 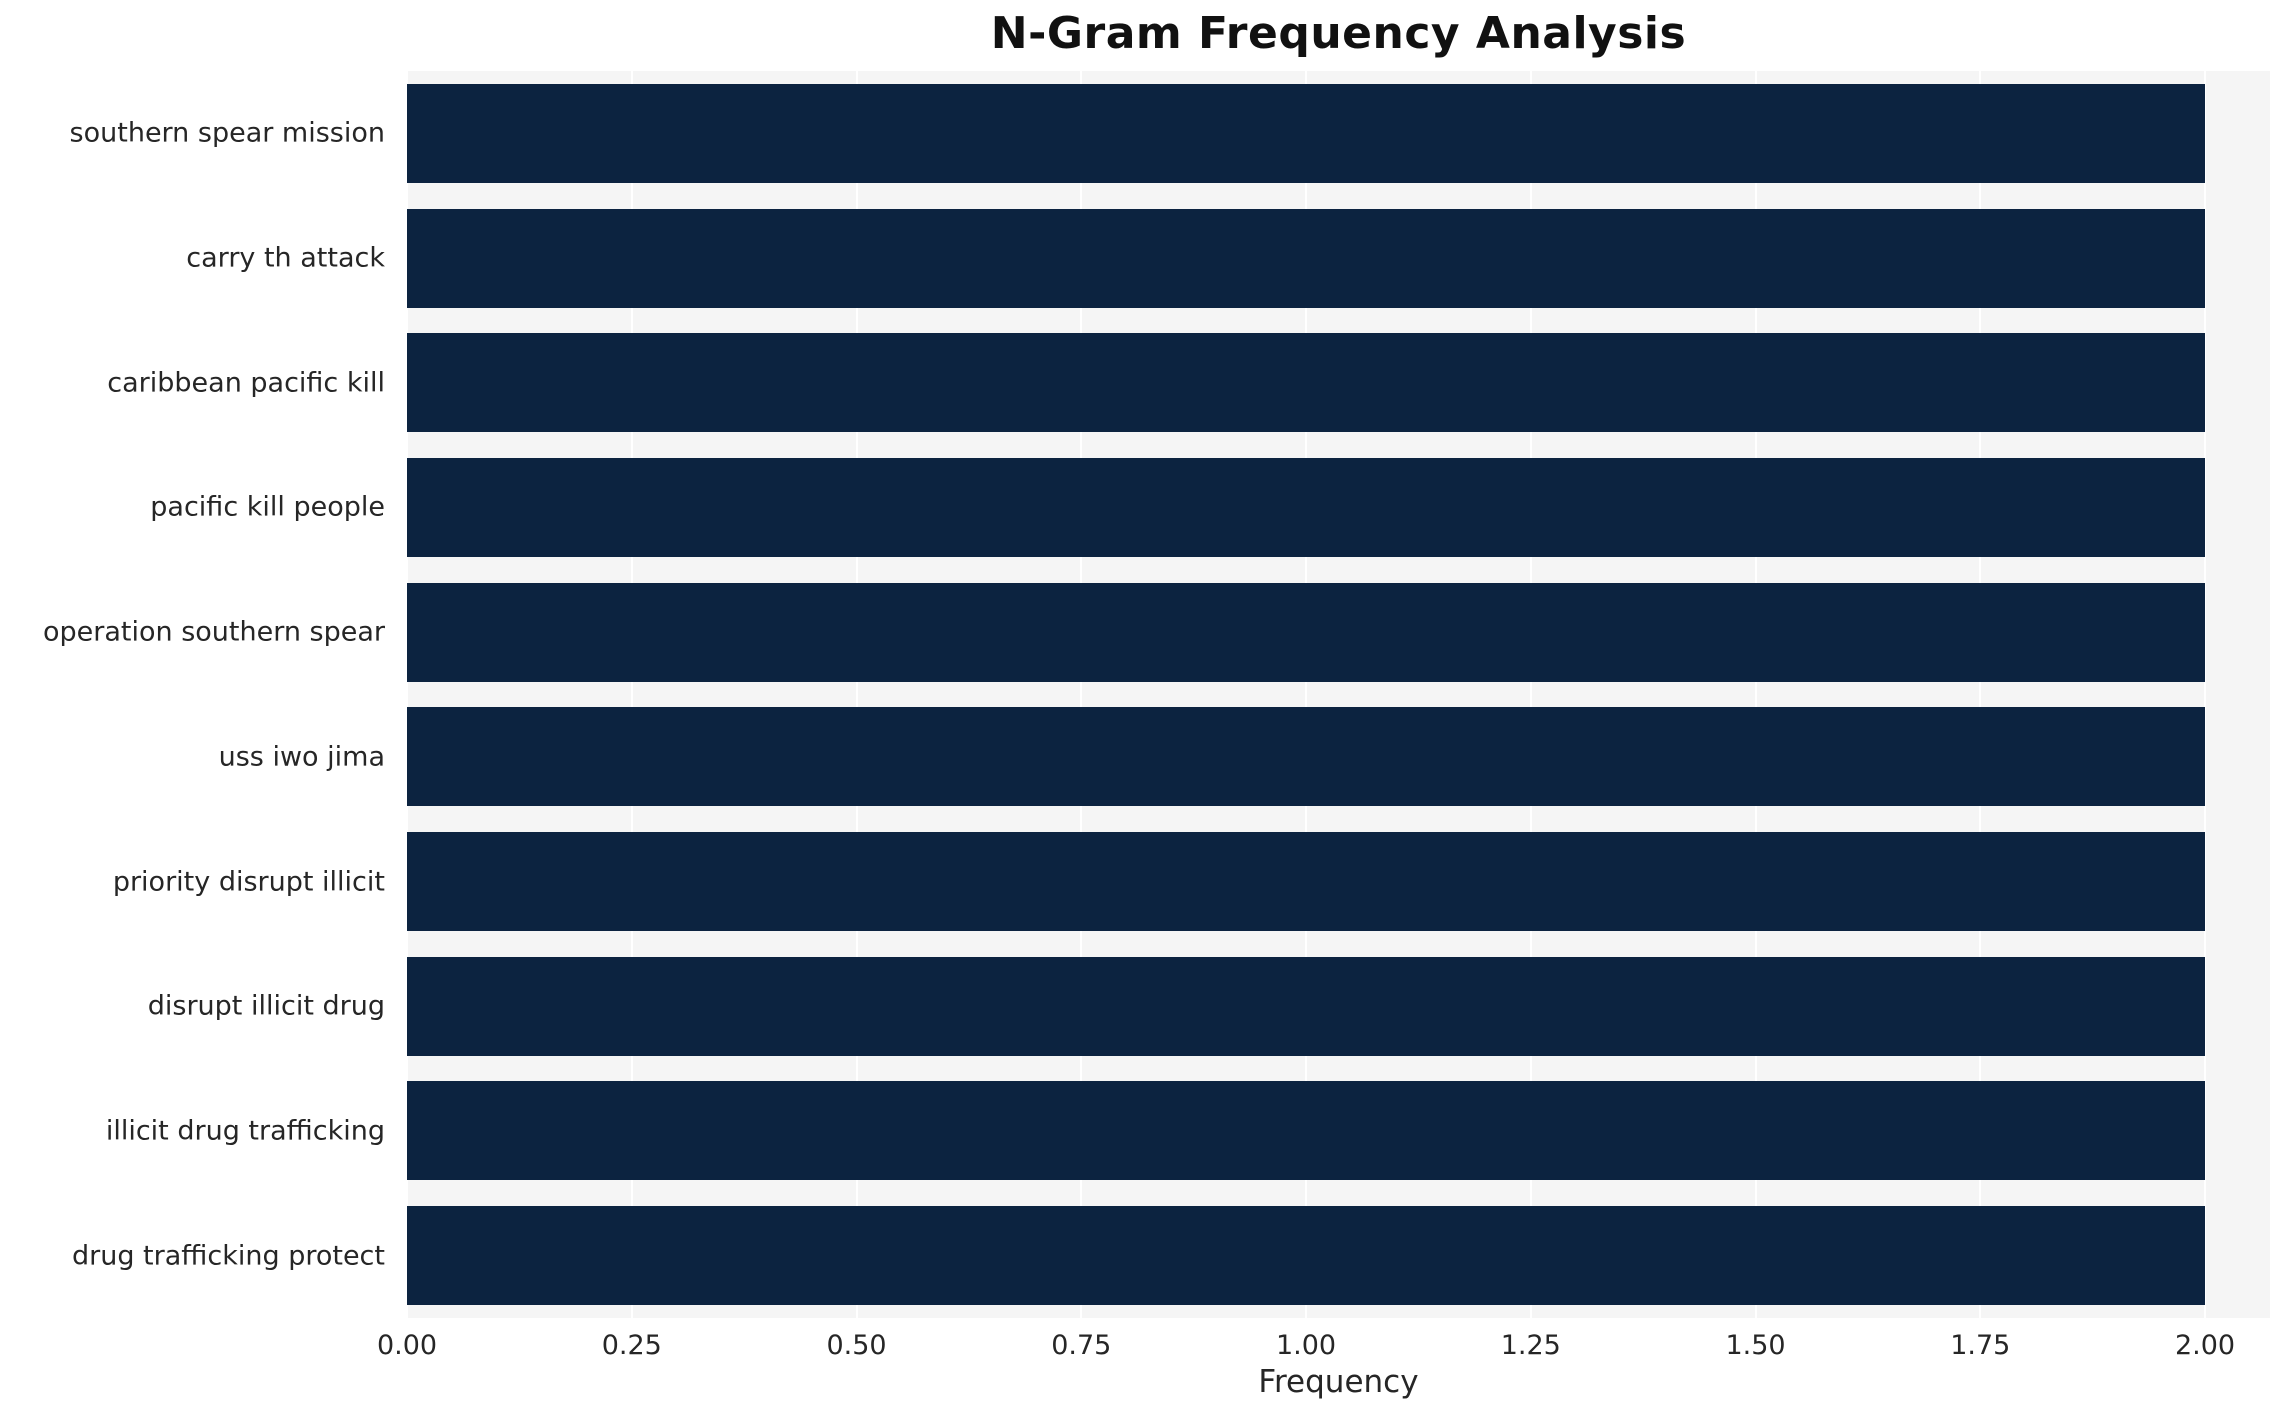 I want to click on y-tick-label: southern spear mission, so click(x=227, y=133).